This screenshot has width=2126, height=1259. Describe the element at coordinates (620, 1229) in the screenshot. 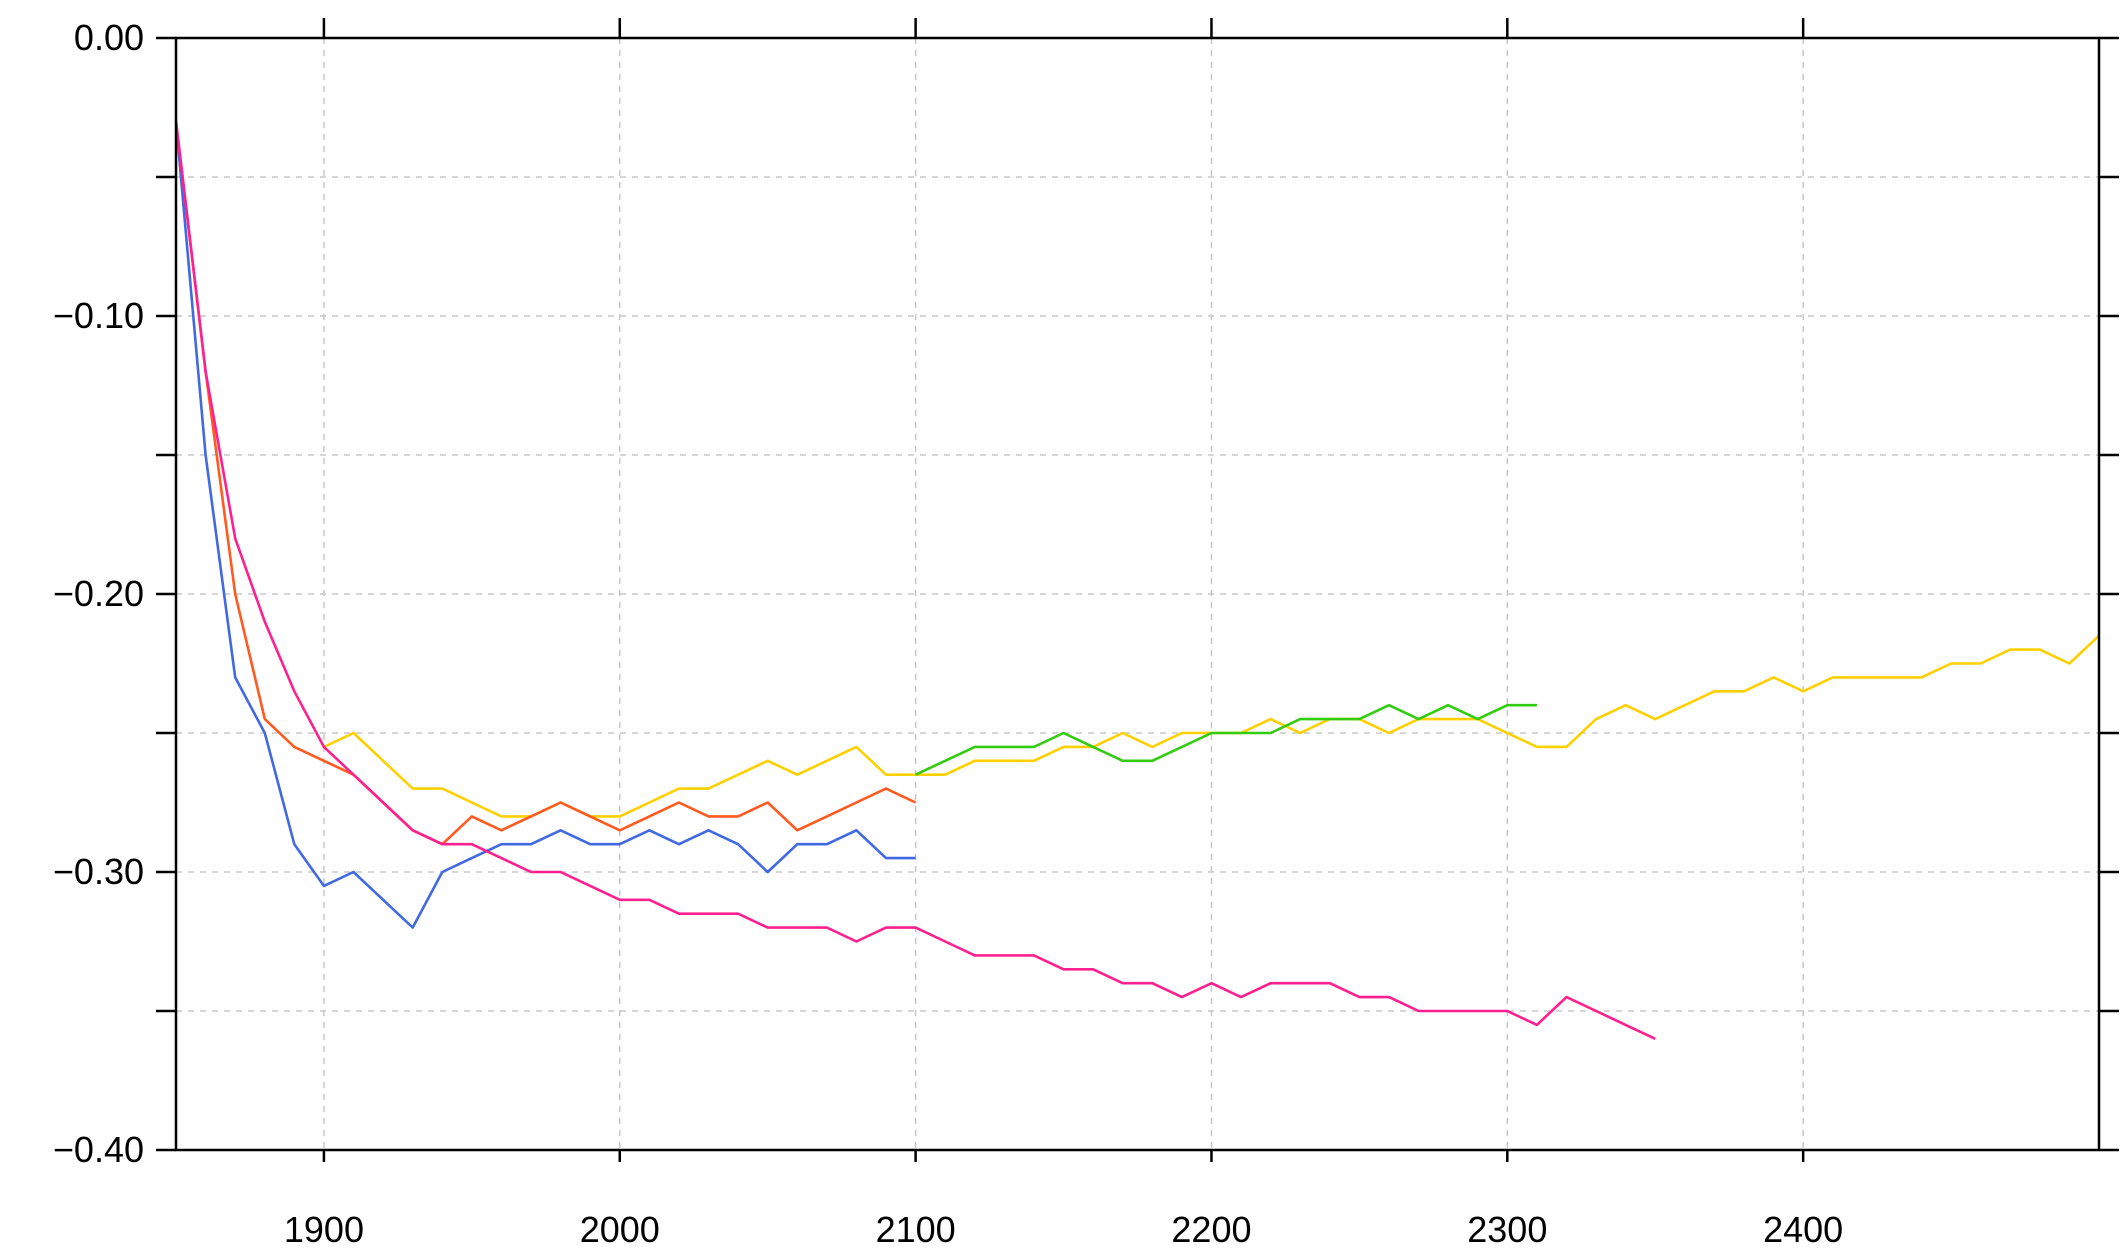

I see `x-tick-label: 2000` at that location.